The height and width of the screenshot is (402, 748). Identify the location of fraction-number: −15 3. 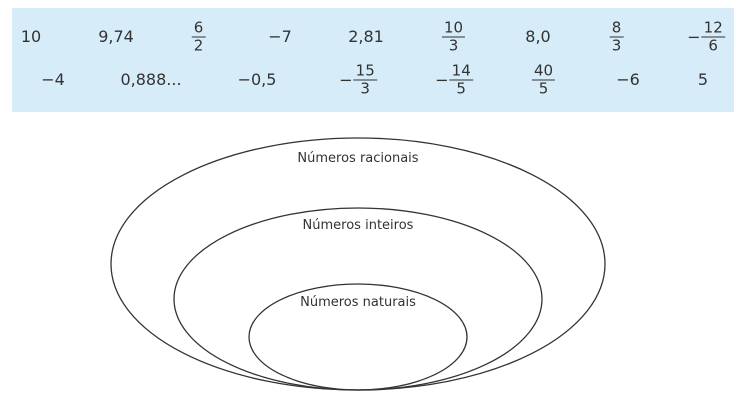
(358, 79).